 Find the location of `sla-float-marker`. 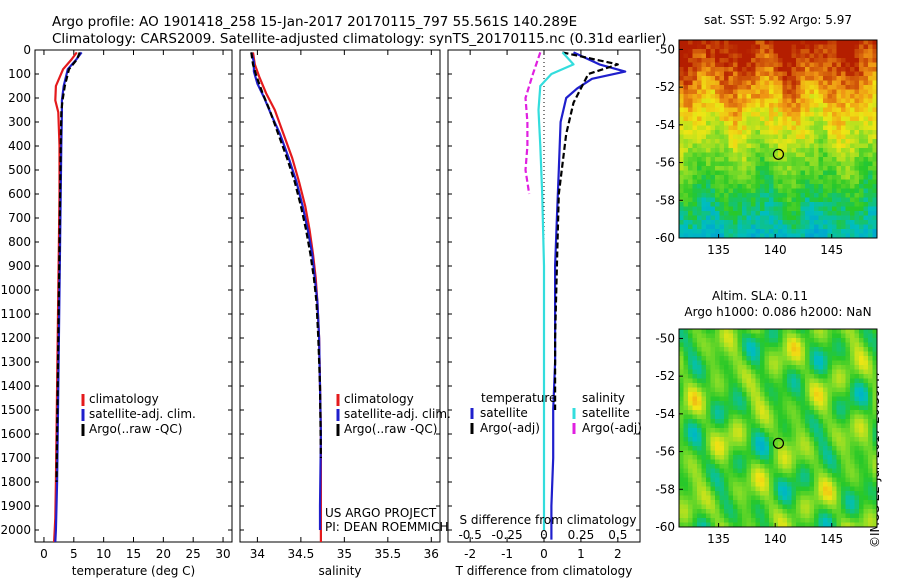

sla-float-marker is located at coordinates (778, 443).